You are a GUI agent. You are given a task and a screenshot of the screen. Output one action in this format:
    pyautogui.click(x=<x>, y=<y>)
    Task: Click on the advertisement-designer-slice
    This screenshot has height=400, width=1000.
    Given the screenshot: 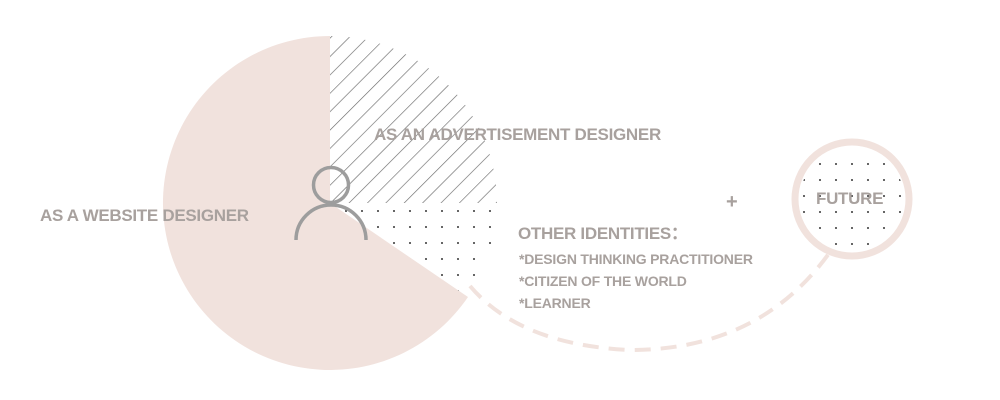 What is the action you would take?
    pyautogui.click(x=413, y=119)
    